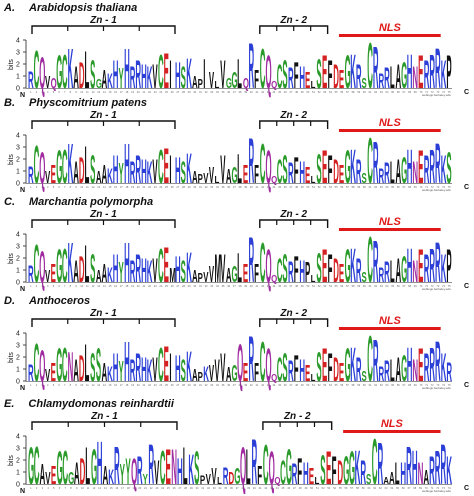  What do you see at coordinates (353, 286) in the screenshot?
I see `position-label: 58` at bounding box center [353, 286].